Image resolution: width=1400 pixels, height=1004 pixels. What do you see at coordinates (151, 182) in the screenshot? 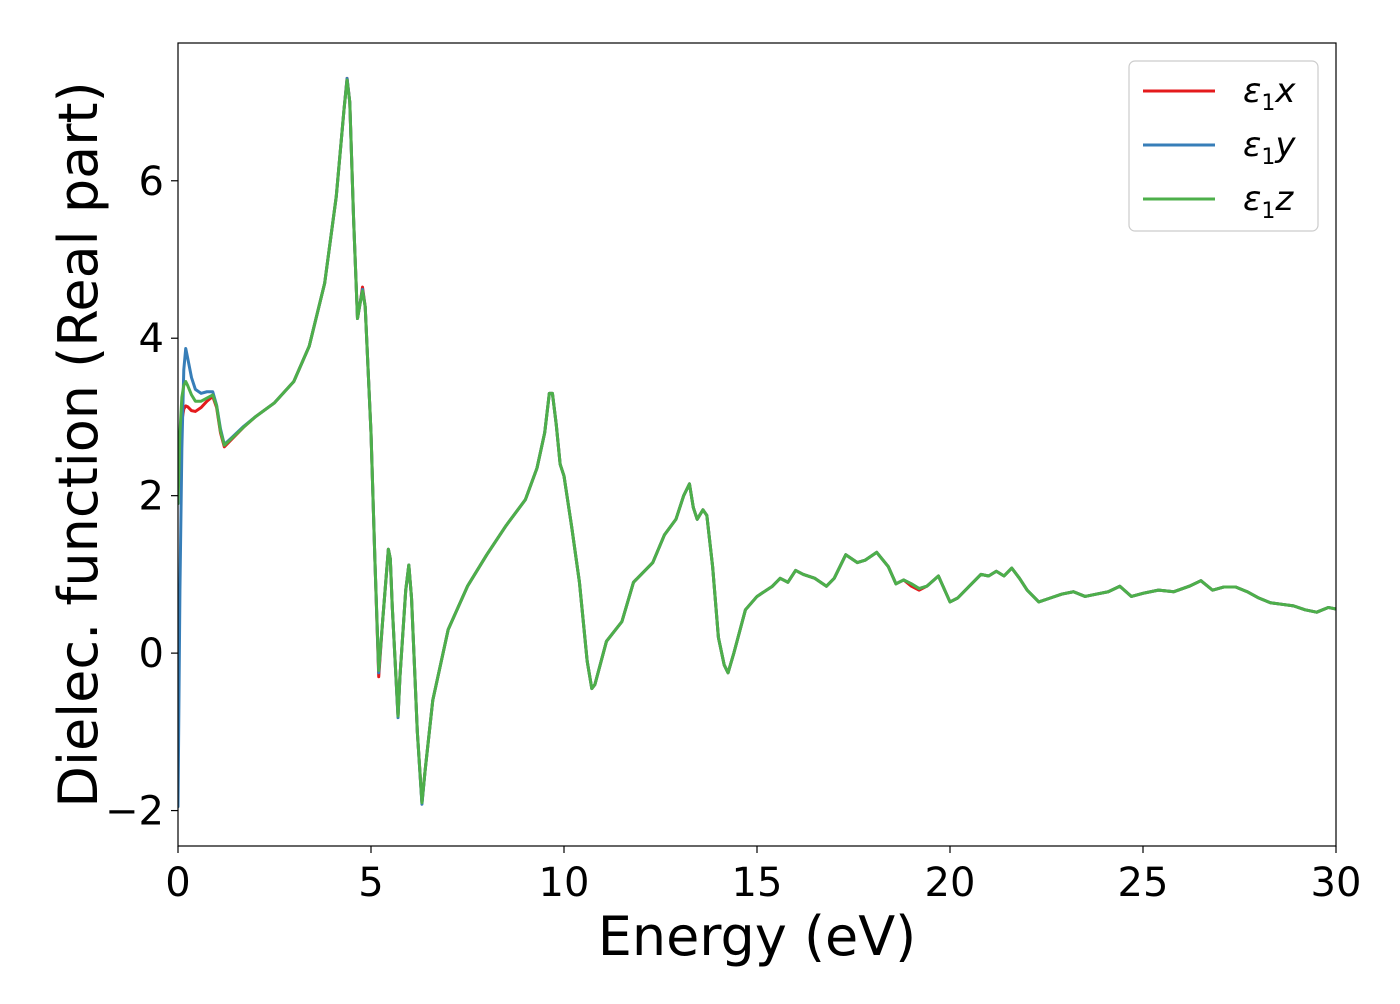
I see `y-tick-label: 6` at bounding box center [151, 182].